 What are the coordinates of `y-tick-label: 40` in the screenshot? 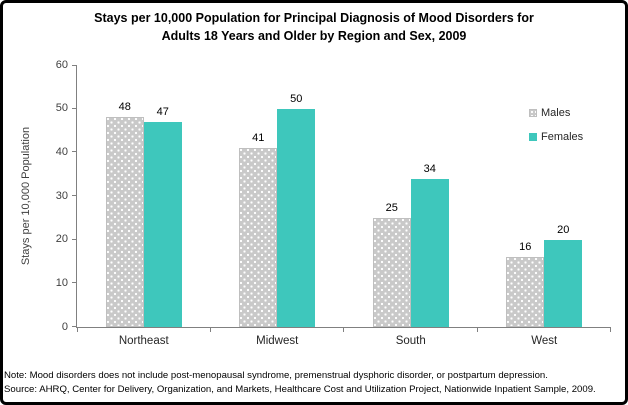 It's located at (61, 151).